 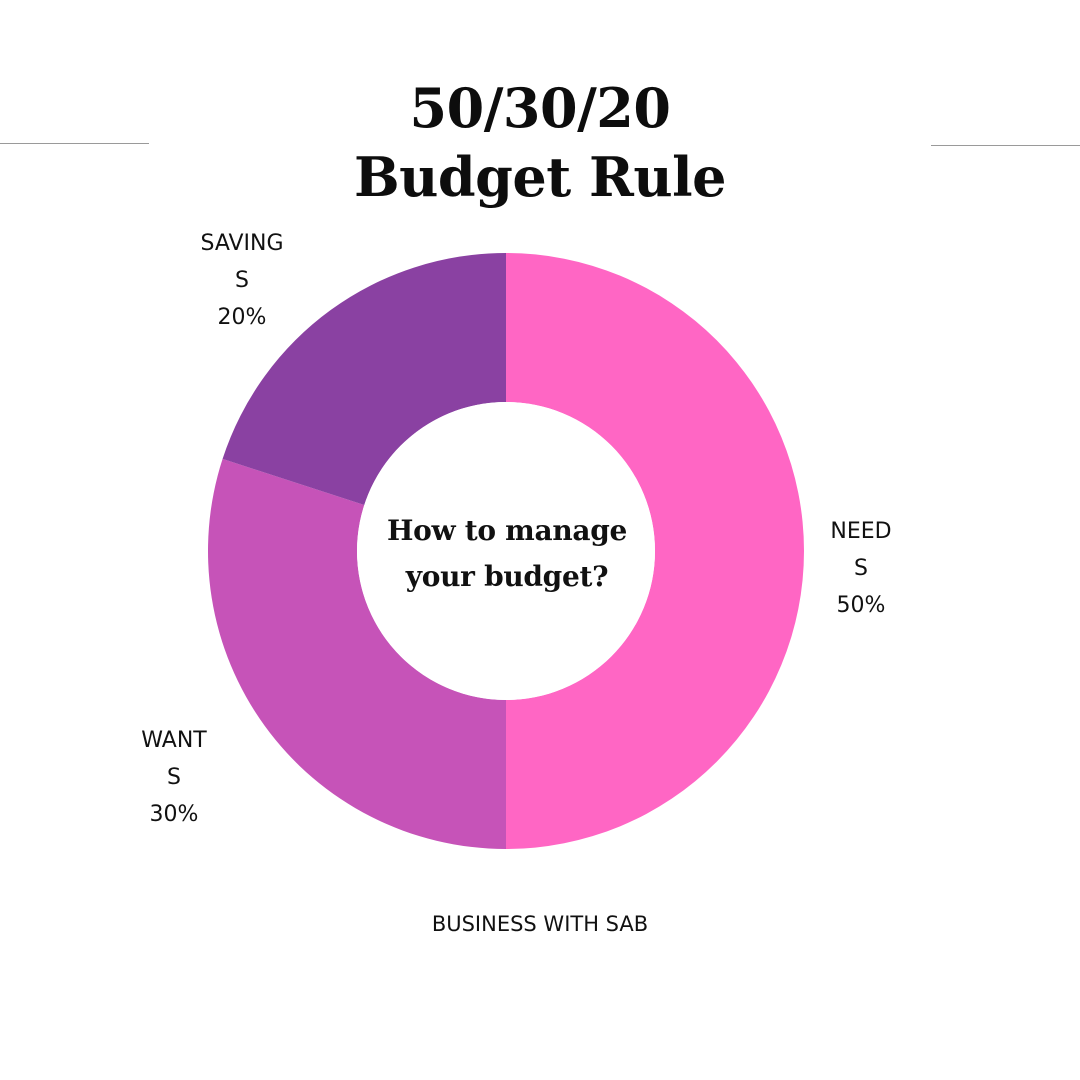 I want to click on title-line-2: Budget Rule, so click(x=540, y=177).